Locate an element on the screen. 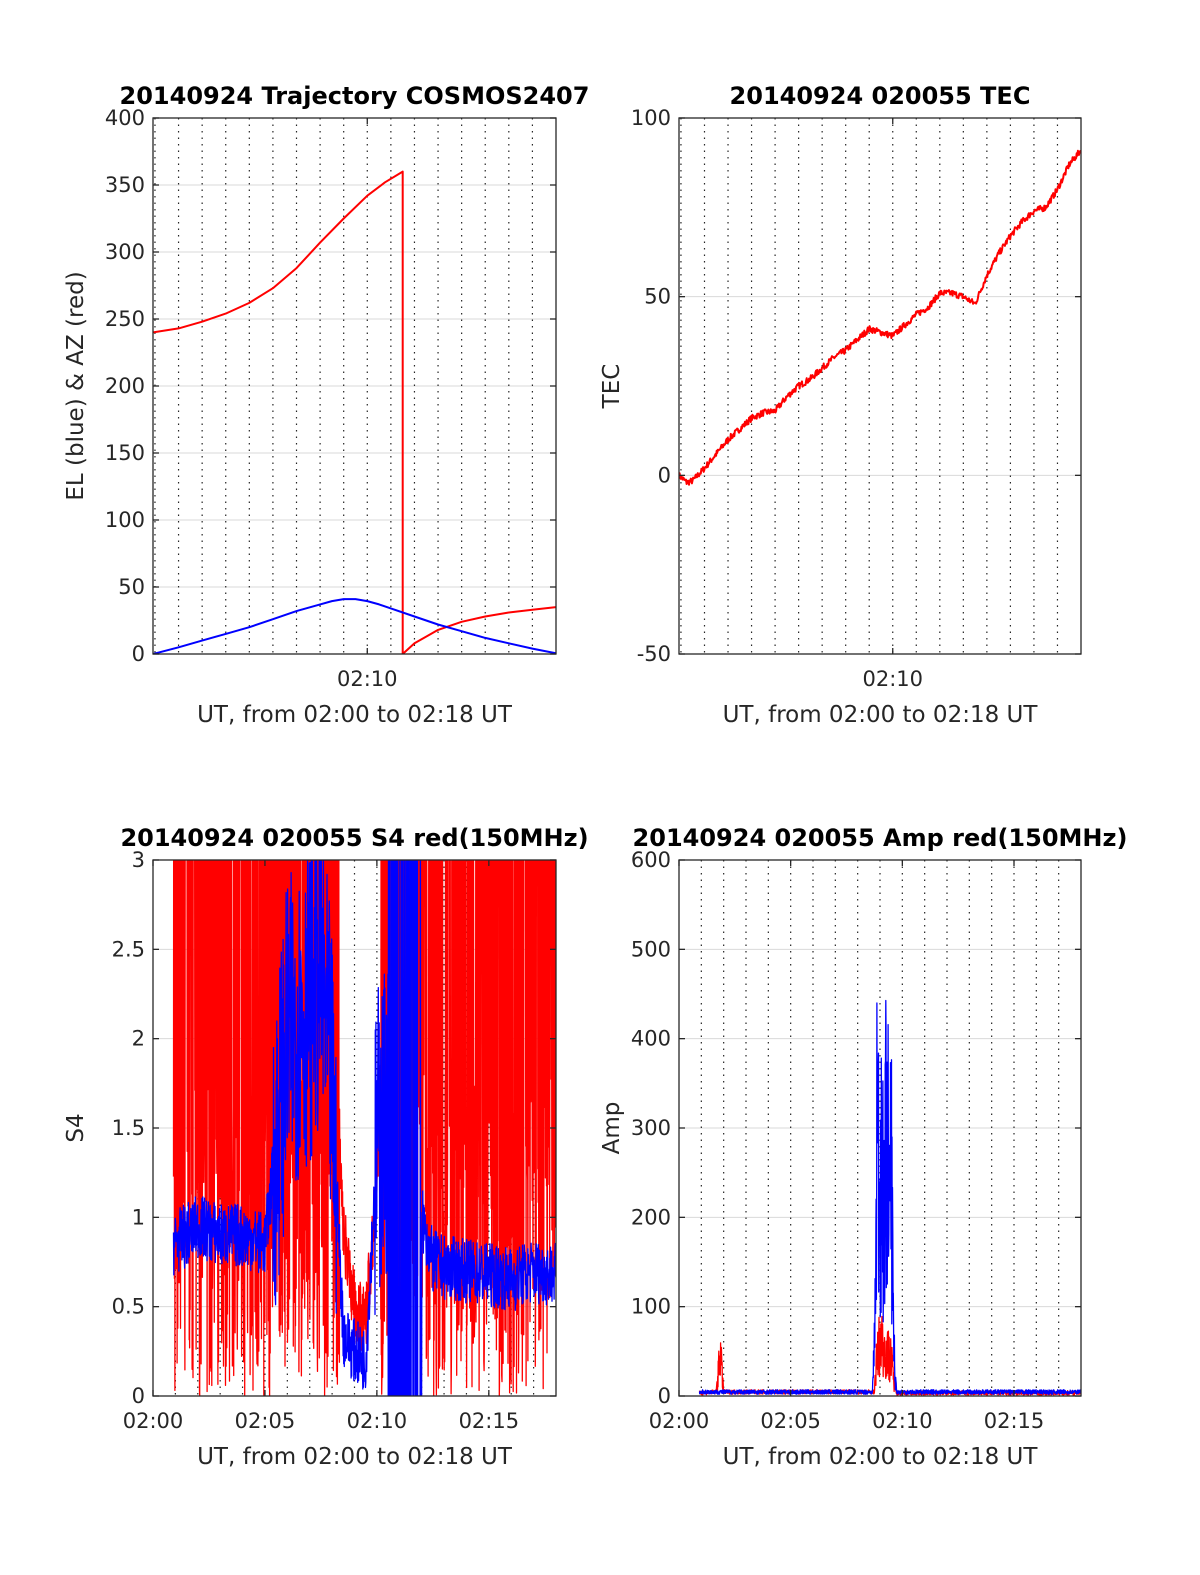 Image resolution: width=1200 pixels, height=1575 pixels. y-tick-label: 1 is located at coordinates (138, 1217).